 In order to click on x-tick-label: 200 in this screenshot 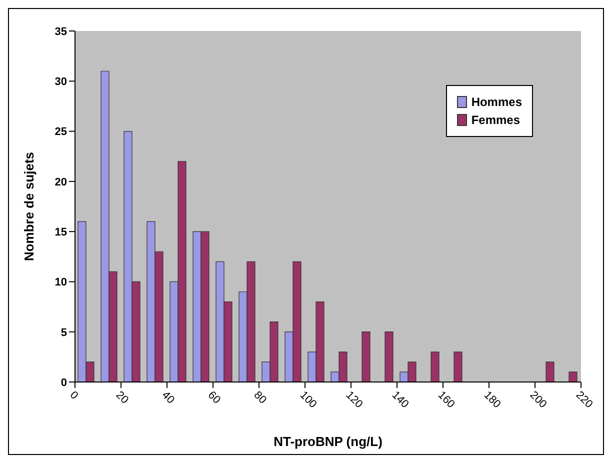, I will do `click(538, 400)`.